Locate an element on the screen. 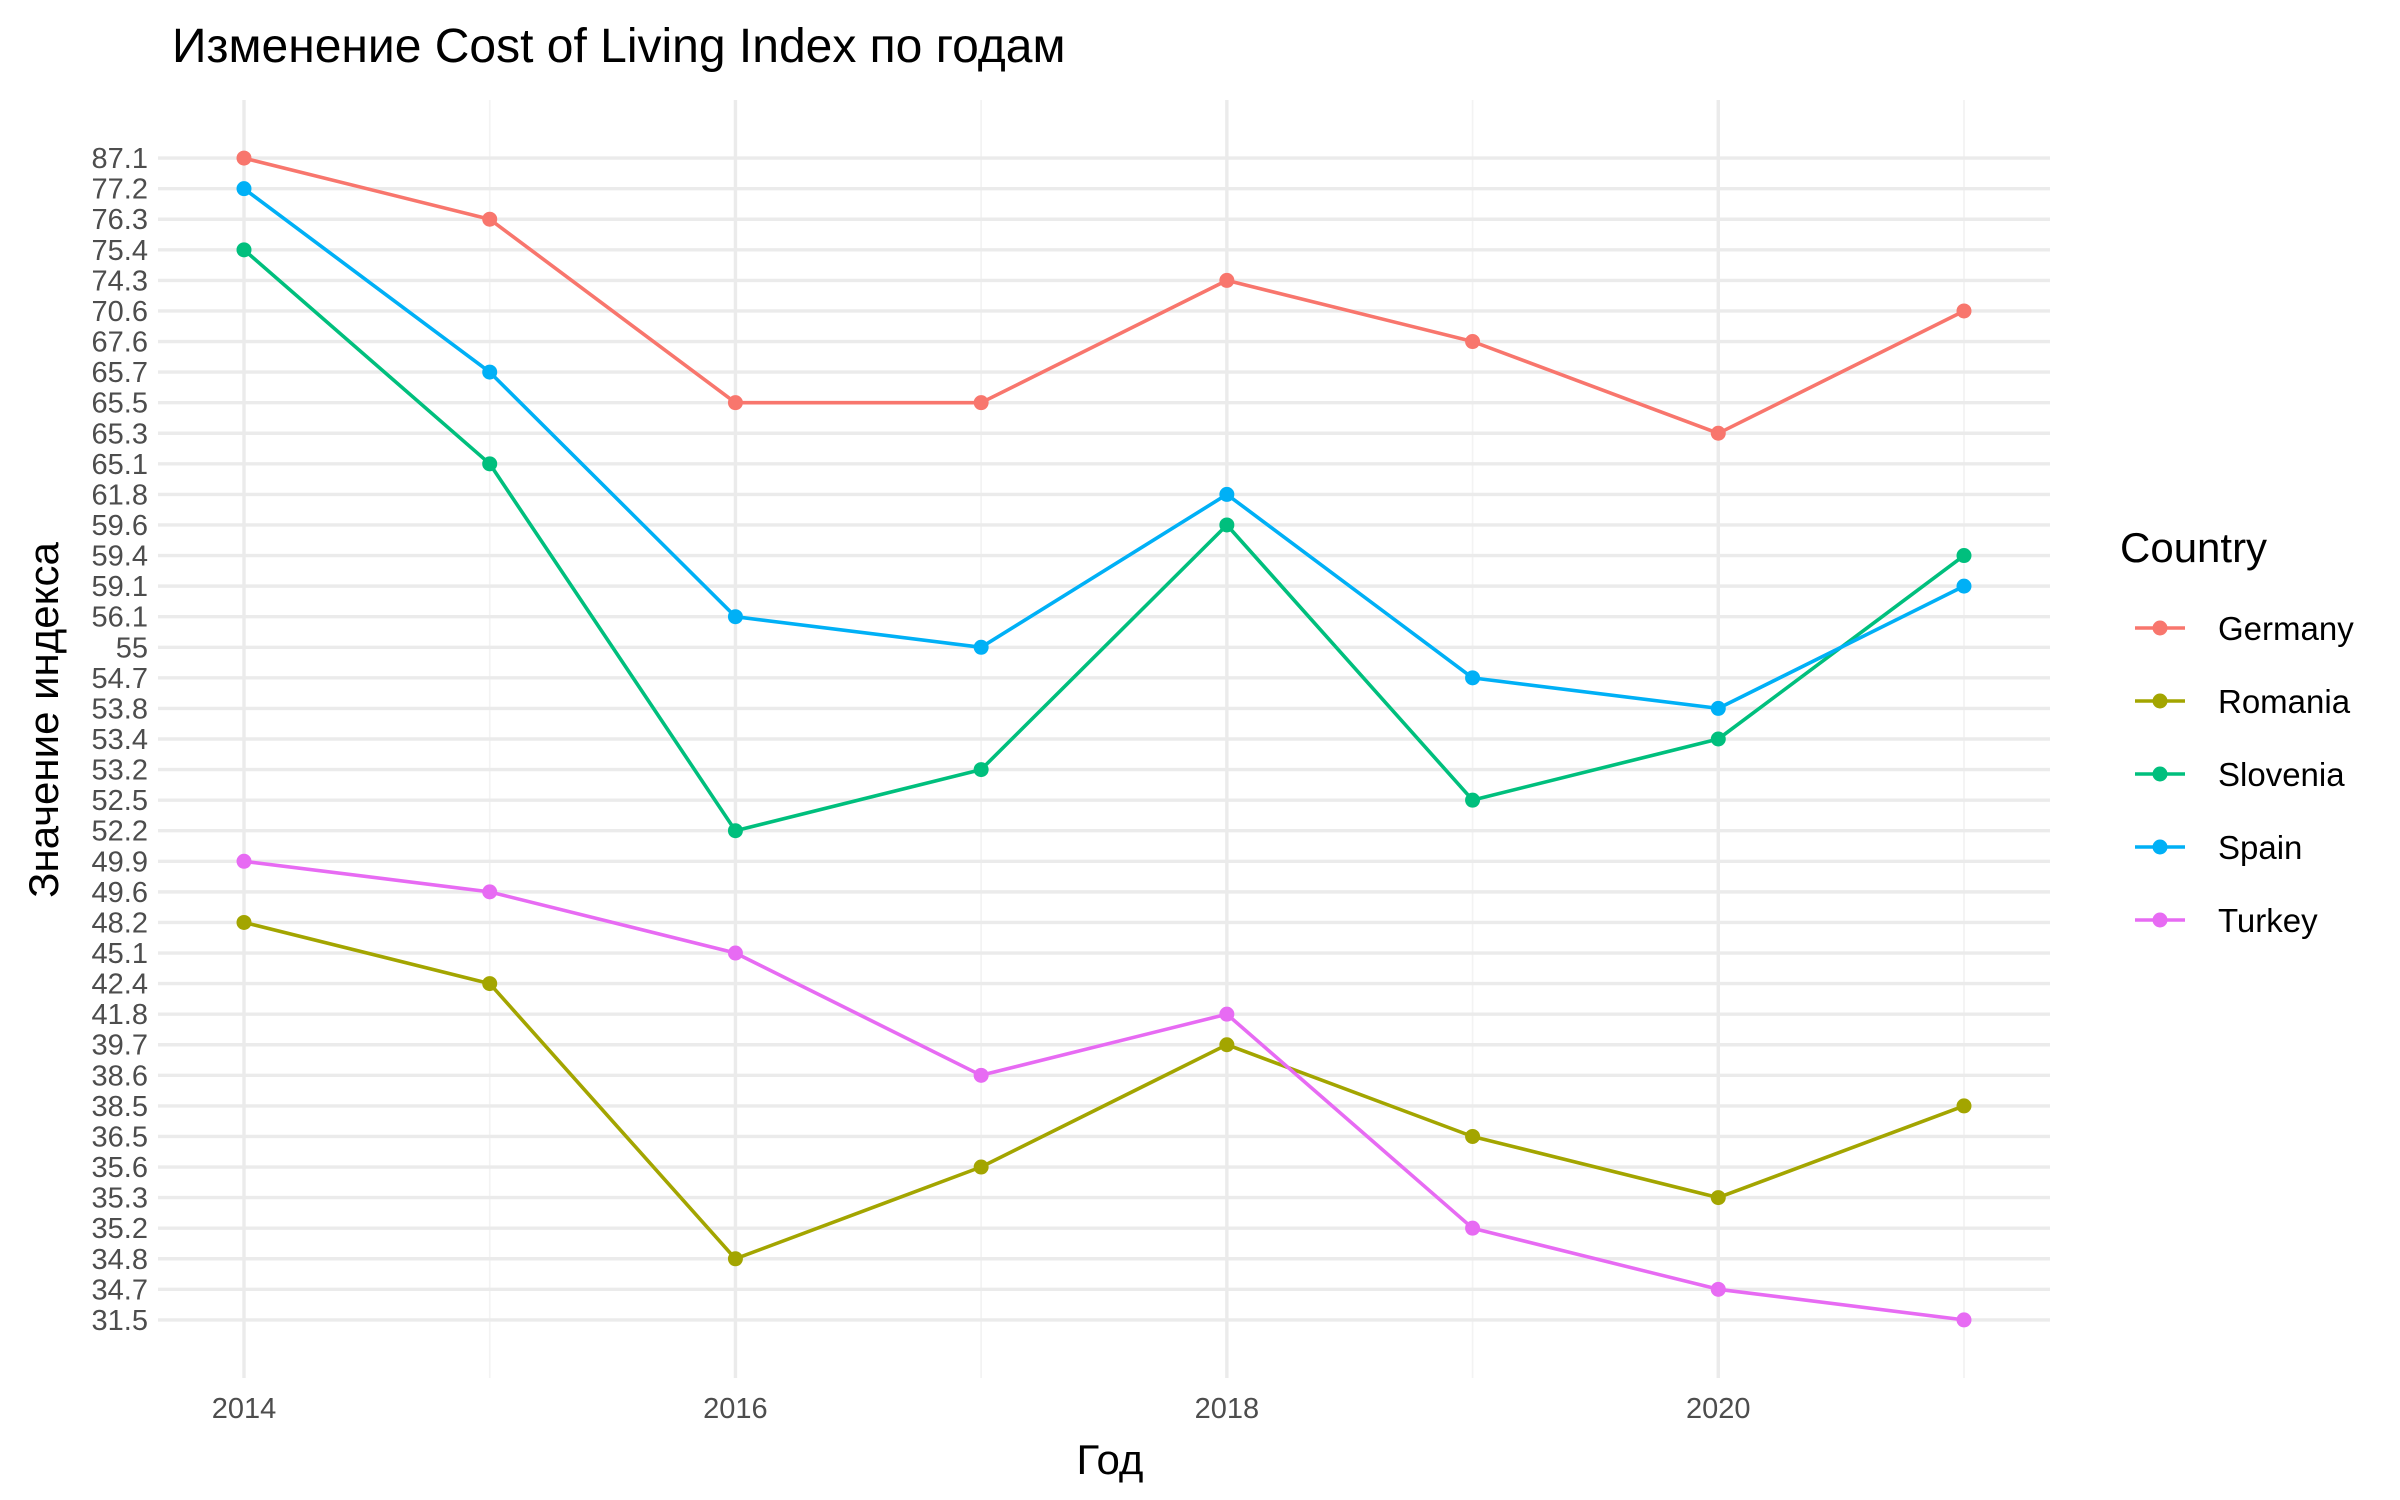 Image resolution: width=2400 pixels, height=1500 pixels. series-line-germany is located at coordinates (1104, 296).